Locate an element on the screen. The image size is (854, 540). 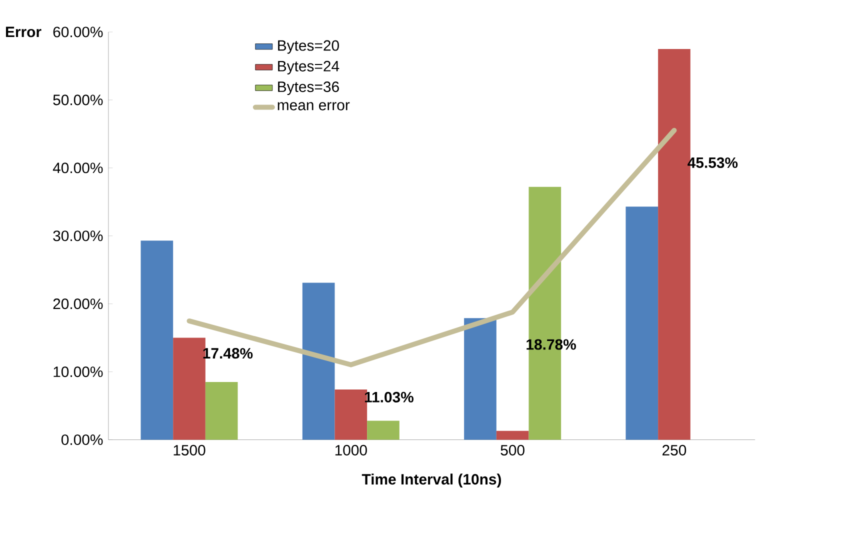
y-tick-label: 0.00% is located at coordinates (82, 440).